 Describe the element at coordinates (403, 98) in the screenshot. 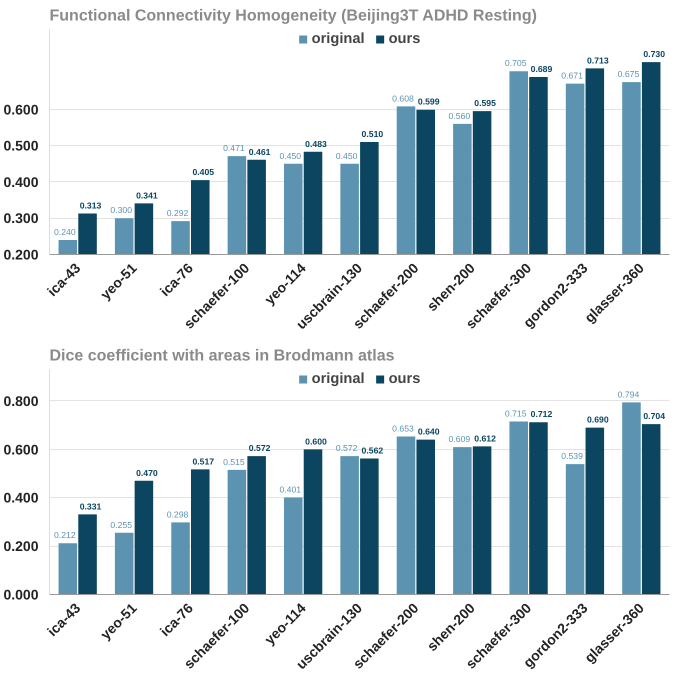

I see `data-label: 0.608` at that location.